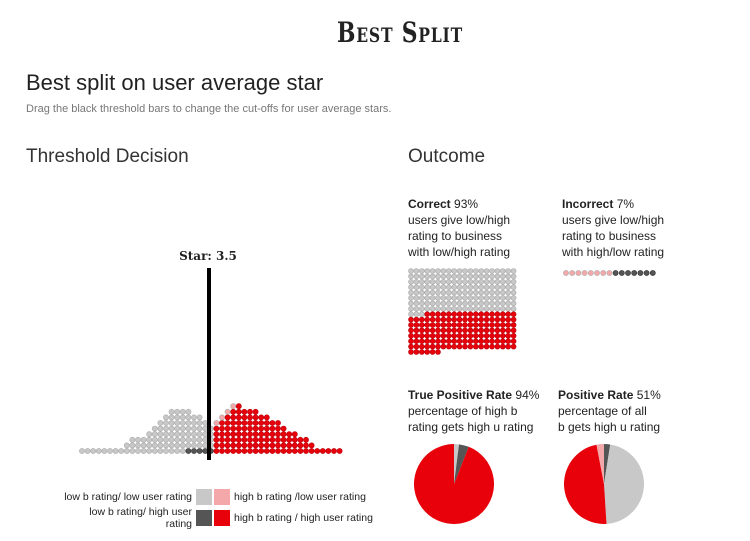 The width and height of the screenshot is (750, 541). I want to click on threshold-drag-bar, so click(209, 364).